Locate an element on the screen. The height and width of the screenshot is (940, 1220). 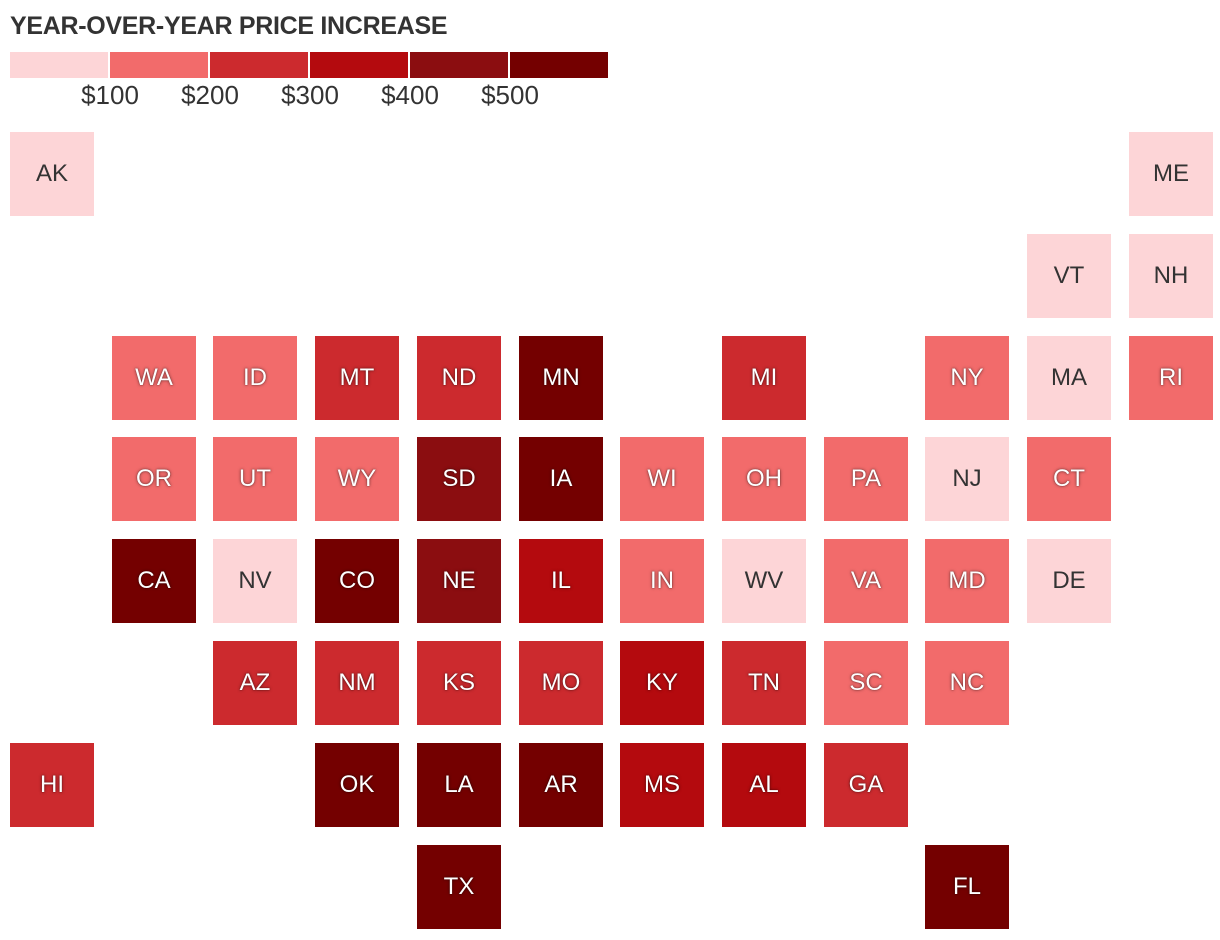
state-tile-ny: NY is located at coordinates (967, 378).